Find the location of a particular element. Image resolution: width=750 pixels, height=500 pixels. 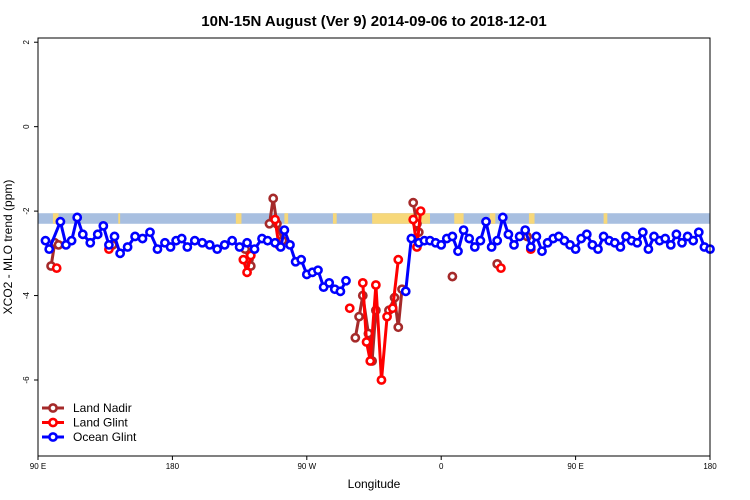

x-axis-label: Longitude is located at coordinates (374, 484).